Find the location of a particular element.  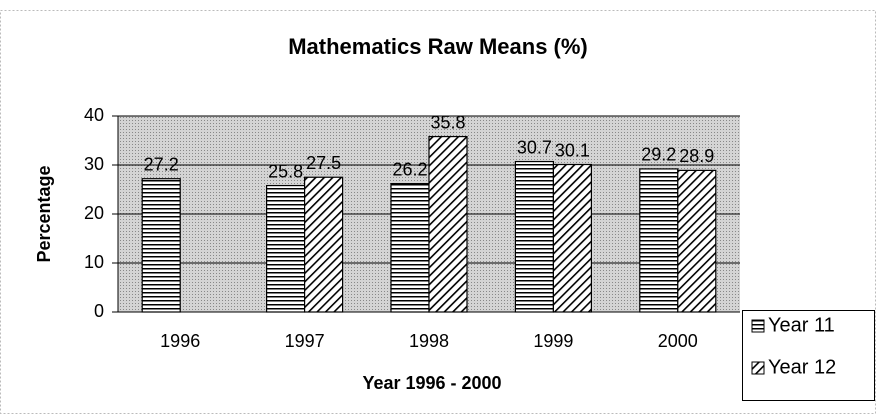

data-label: 27.2 is located at coordinates (161, 164).